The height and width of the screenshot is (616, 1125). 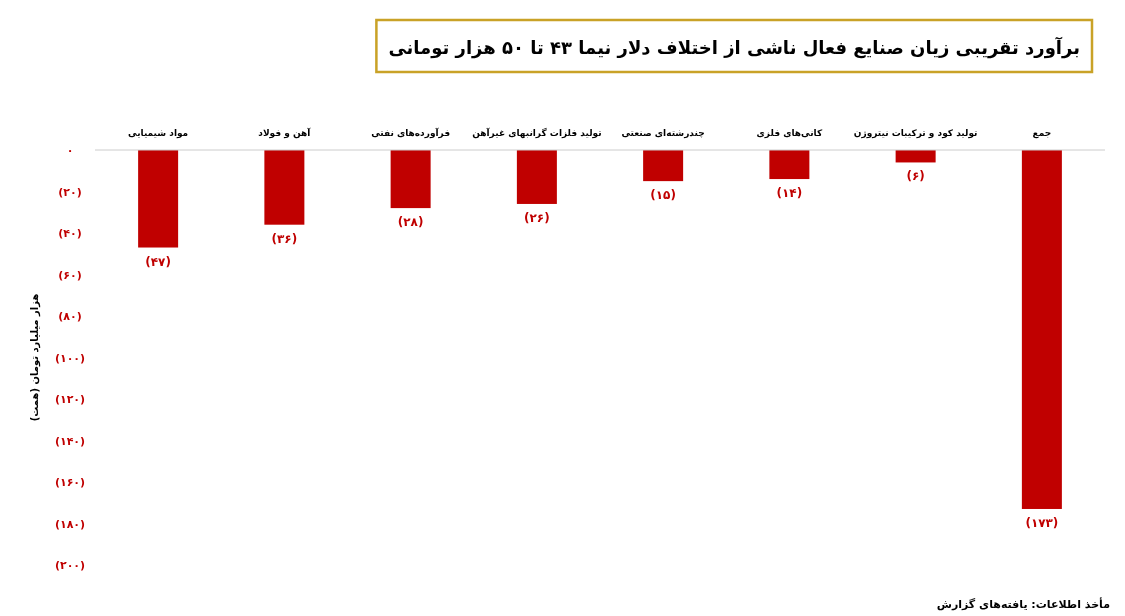 What do you see at coordinates (789, 193) in the screenshot?
I see `data-label: (۱۴)` at bounding box center [789, 193].